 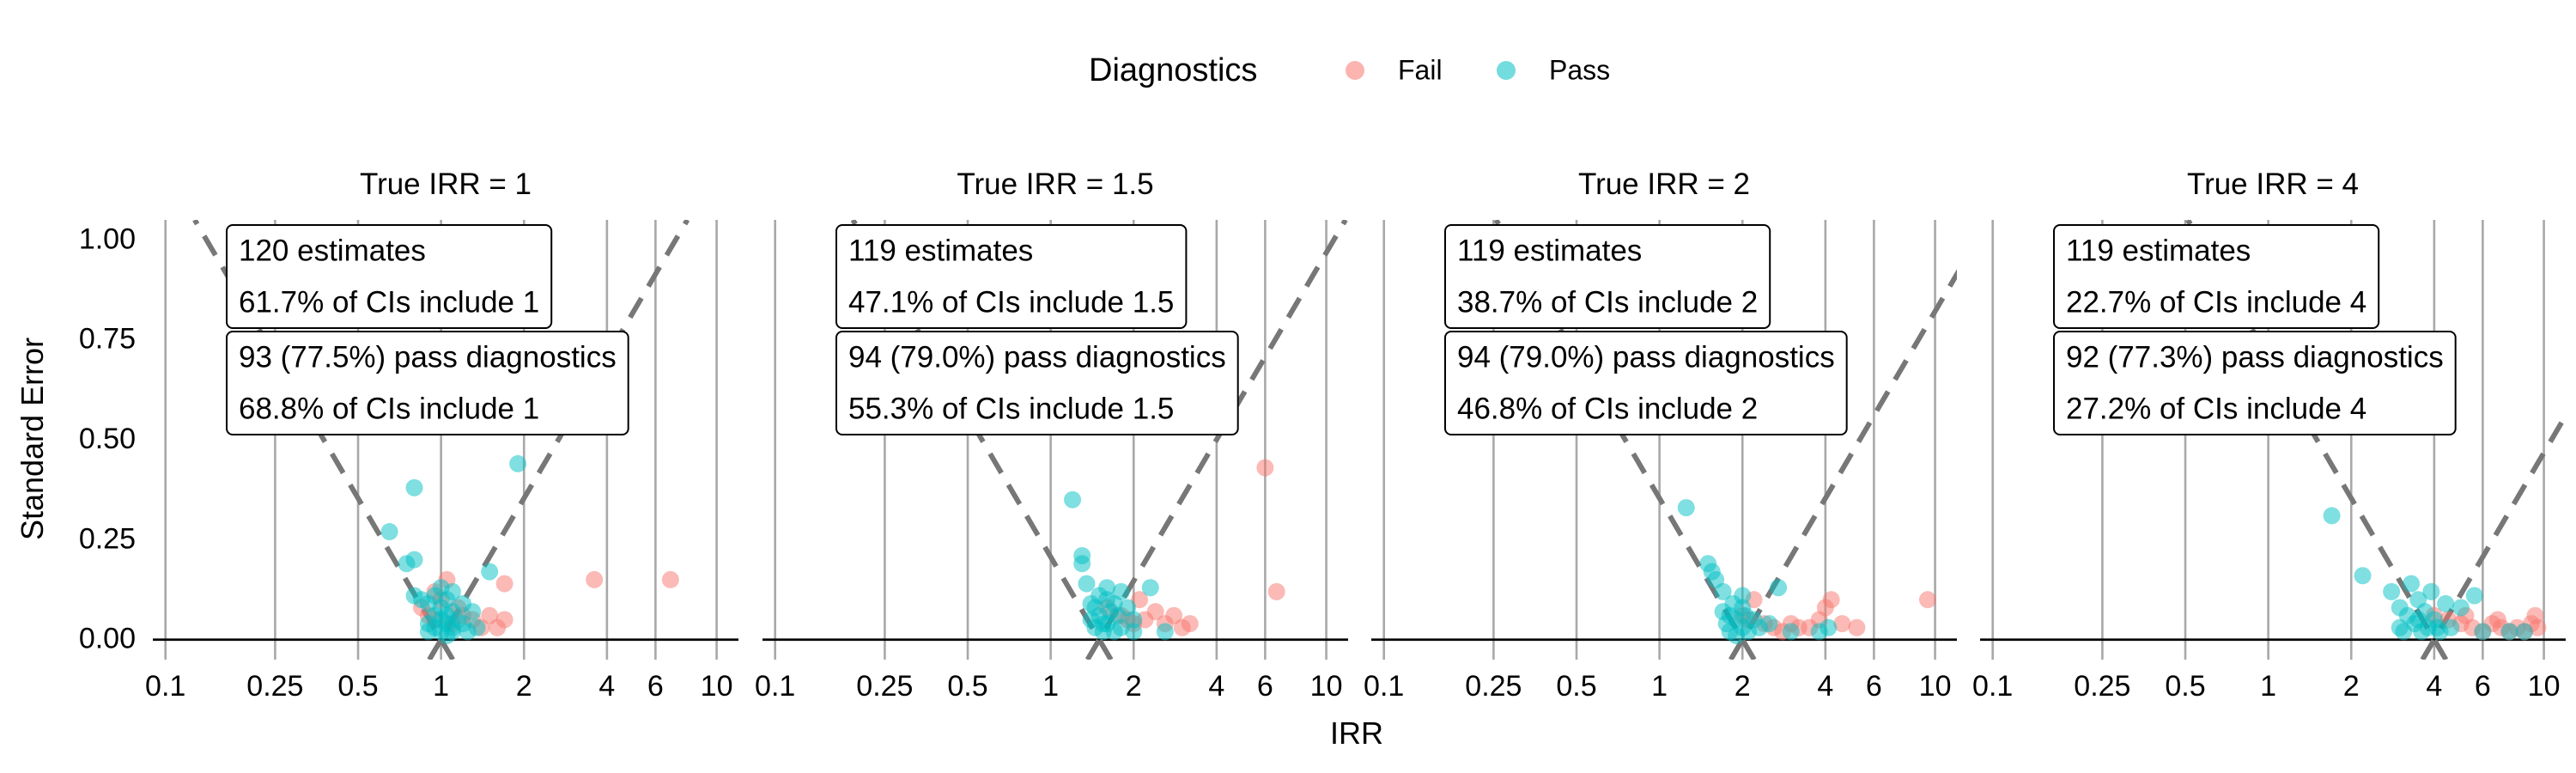 I want to click on annotation-all: 119 estimates 38.7% of CIs include 2, so click(x=1608, y=276).